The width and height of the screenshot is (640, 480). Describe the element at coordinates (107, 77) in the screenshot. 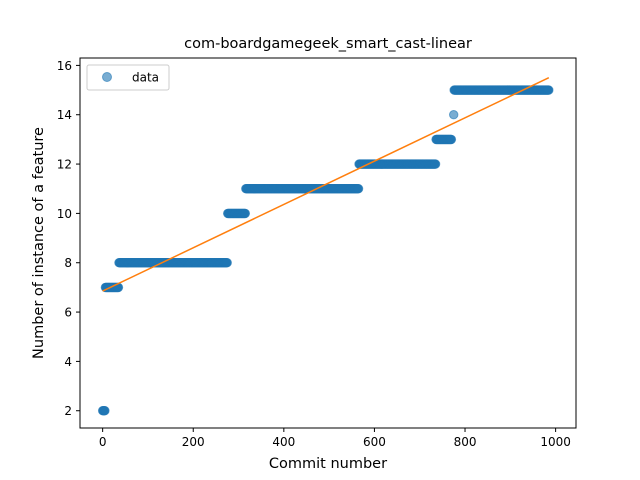

I see `legend-marker` at that location.